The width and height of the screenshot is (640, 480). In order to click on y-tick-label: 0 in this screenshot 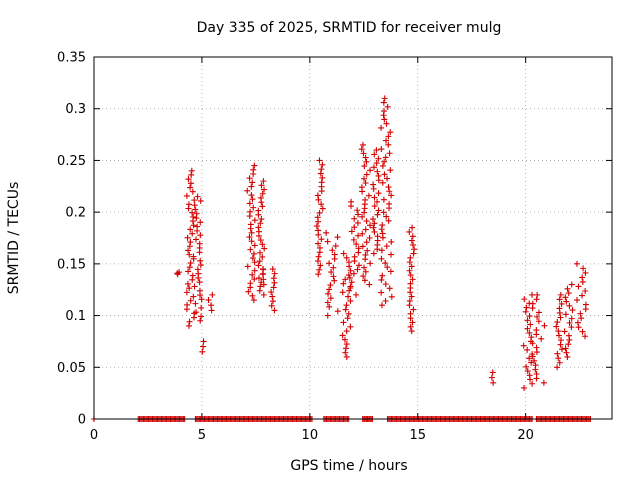, I will do `click(82, 420)`.